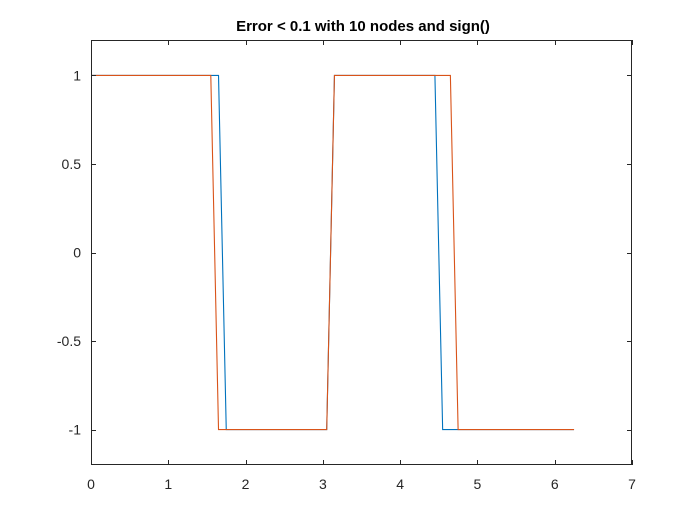 Image resolution: width=700 pixels, height=525 pixels. I want to click on x-tick-label: 4, so click(400, 484).